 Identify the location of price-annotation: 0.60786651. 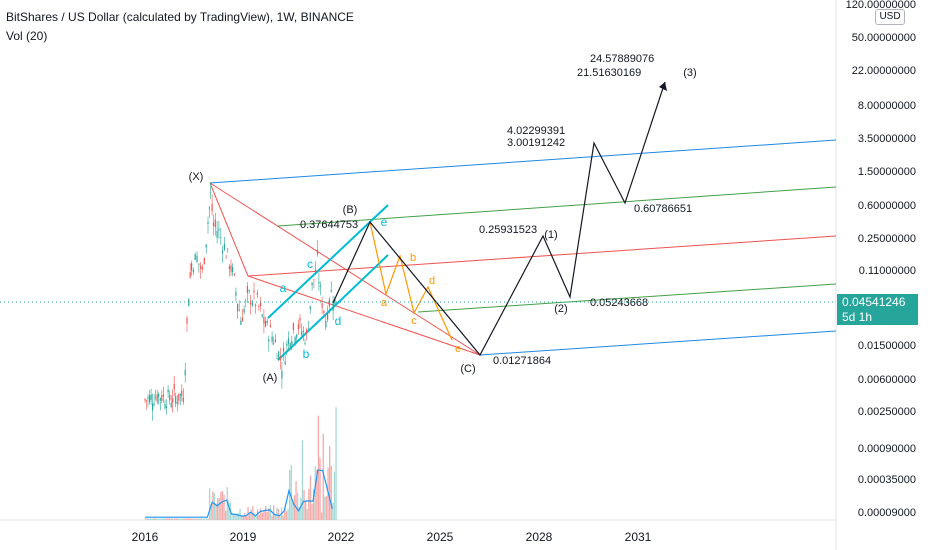
(663, 209).